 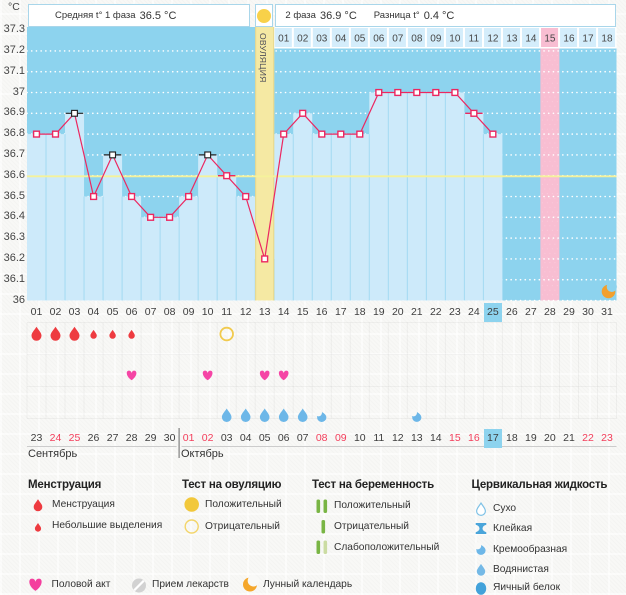 I want to click on svg-text: 06, so click(x=379, y=39).